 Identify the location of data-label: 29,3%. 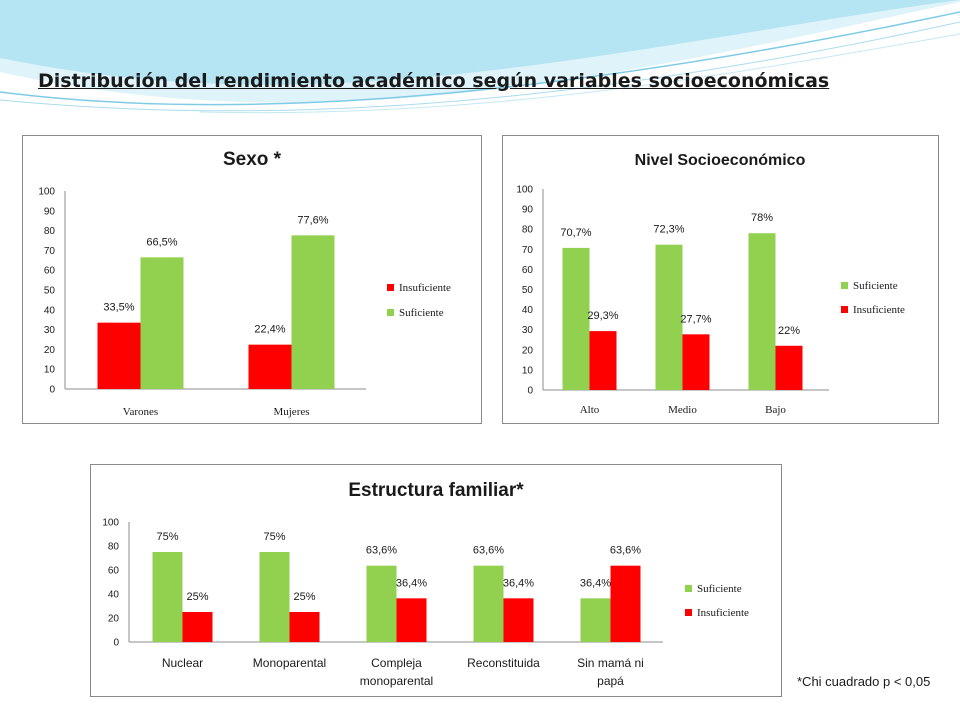
(602, 316).